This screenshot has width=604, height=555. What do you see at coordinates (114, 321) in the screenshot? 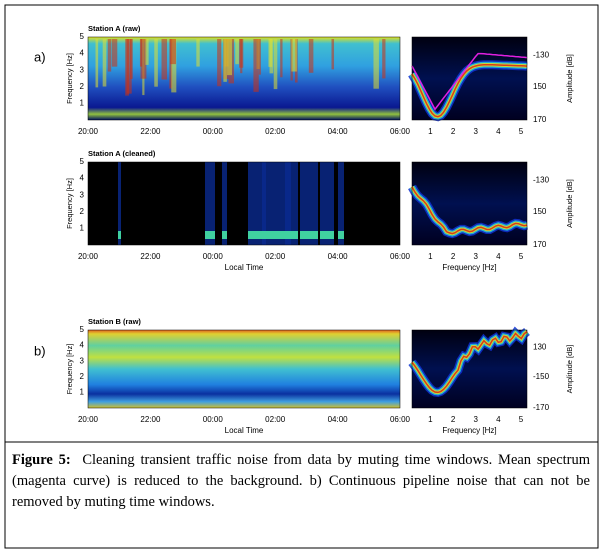
I see `panel-title: Station B (raw)` at bounding box center [114, 321].